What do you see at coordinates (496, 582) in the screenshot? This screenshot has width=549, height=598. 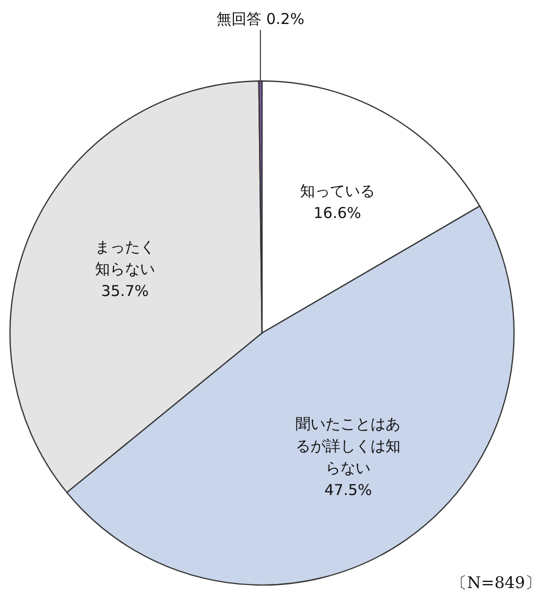 I see `annotation: 〔N=849〕` at bounding box center [496, 582].